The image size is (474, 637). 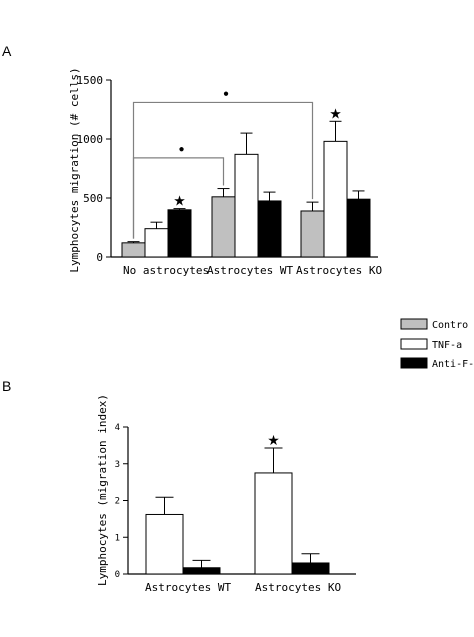 I want to click on panel-b-label: B, so click(x=6, y=386).